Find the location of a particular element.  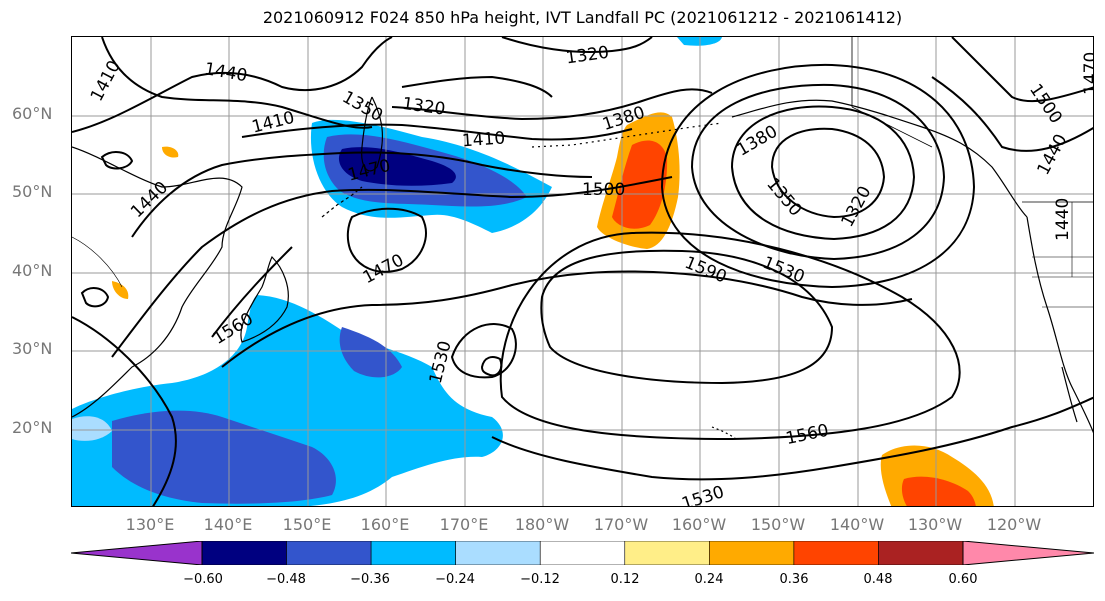

colorbar-tick: −0.48 is located at coordinates (286, 579).